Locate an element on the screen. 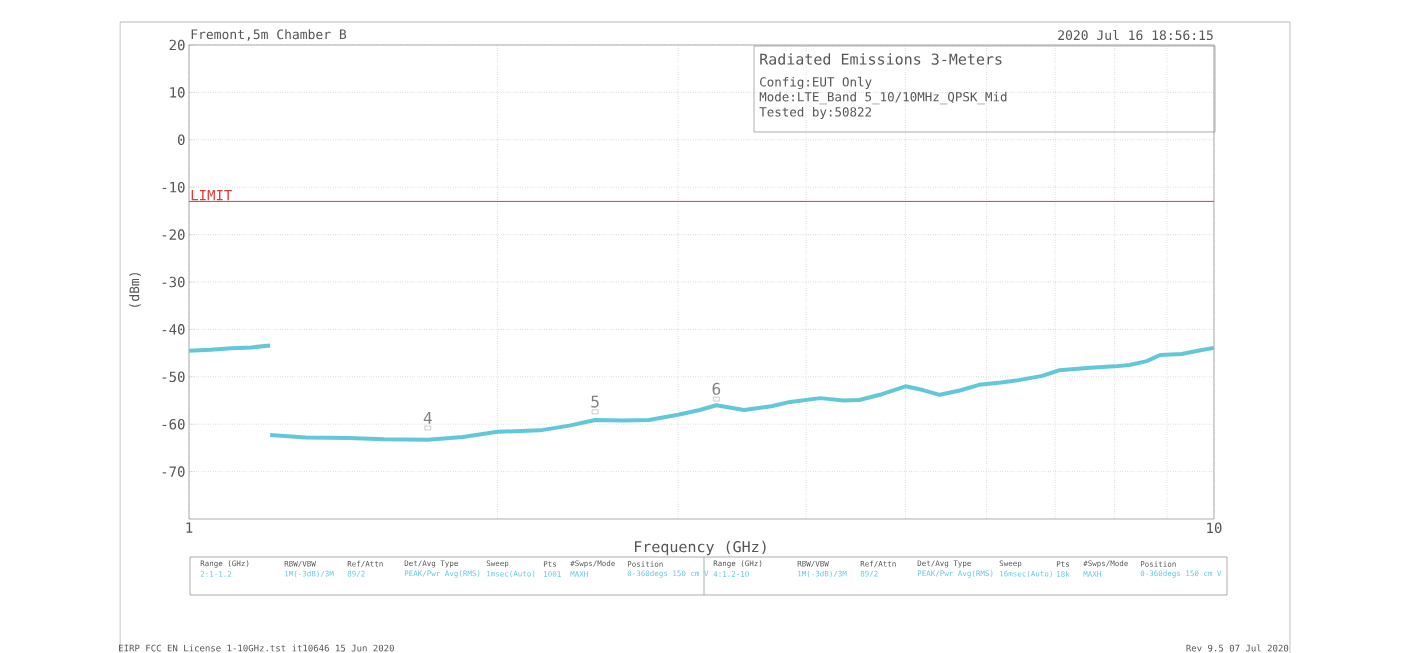 The image size is (1409, 653). annotation: 6 is located at coordinates (716, 388).